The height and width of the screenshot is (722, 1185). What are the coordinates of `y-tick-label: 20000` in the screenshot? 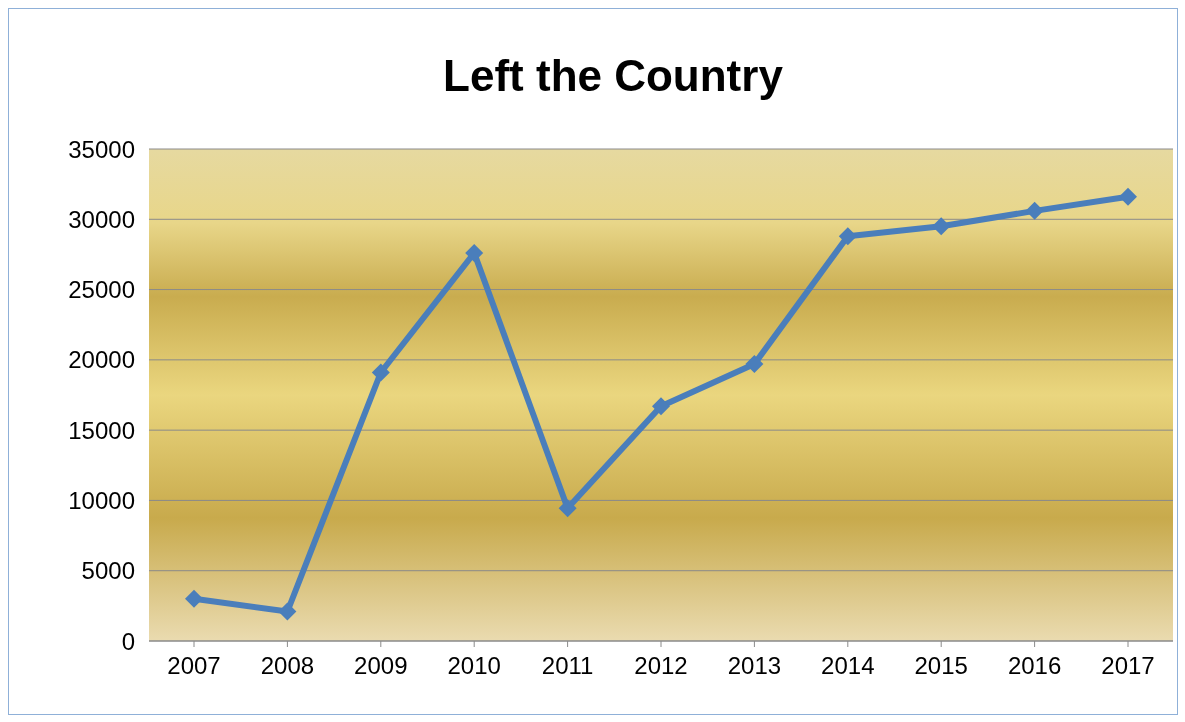 It's located at (101, 360).